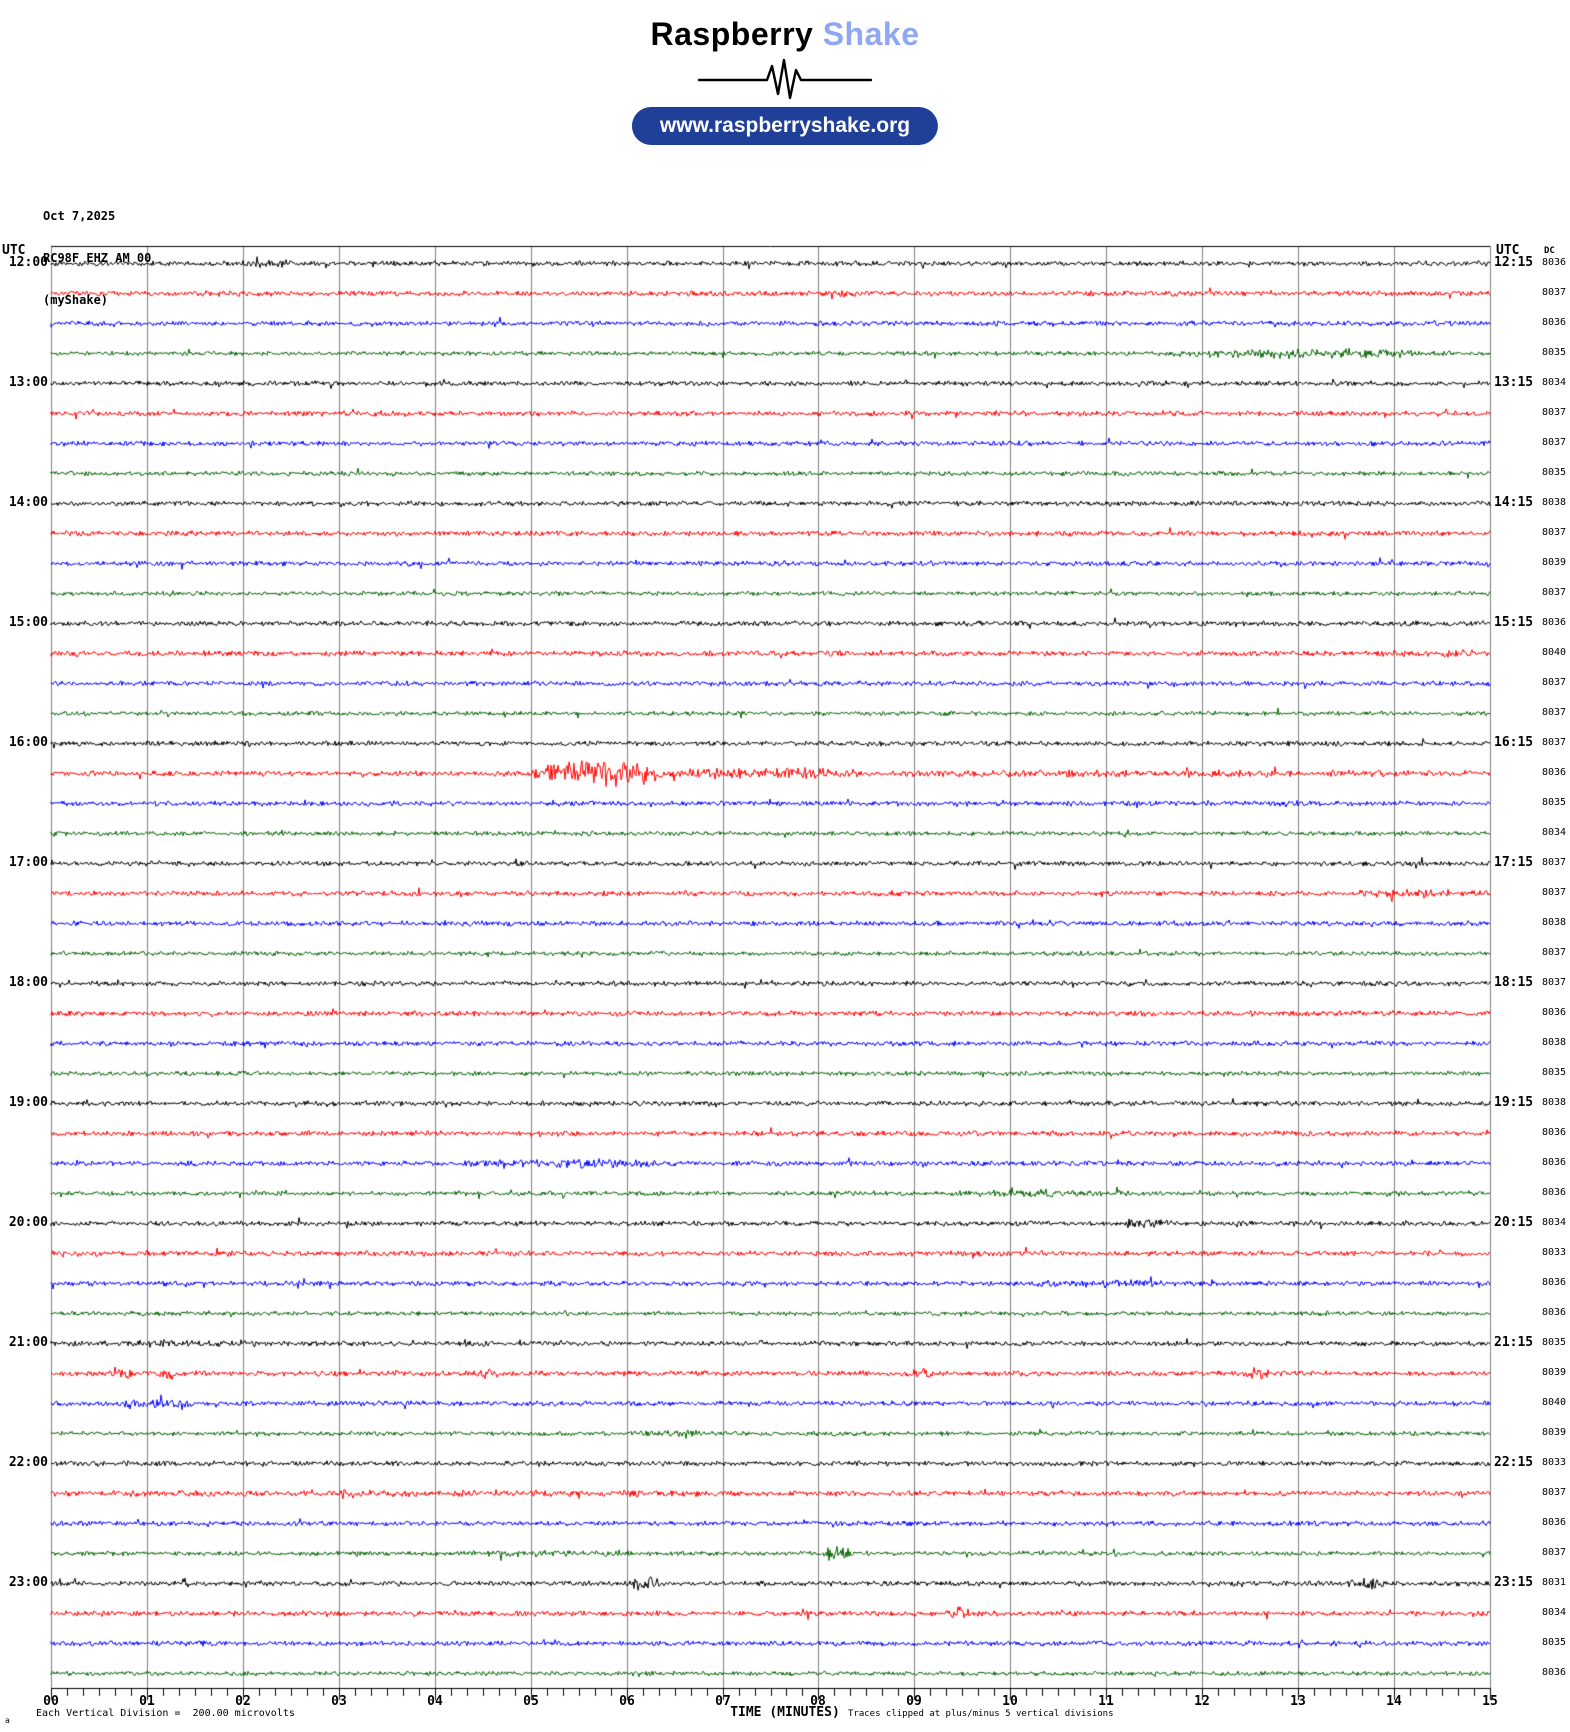 Image resolution: width=1570 pixels, height=1732 pixels. Describe the element at coordinates (1514, 1462) in the screenshot. I see `right-time-label: 22:15` at that location.